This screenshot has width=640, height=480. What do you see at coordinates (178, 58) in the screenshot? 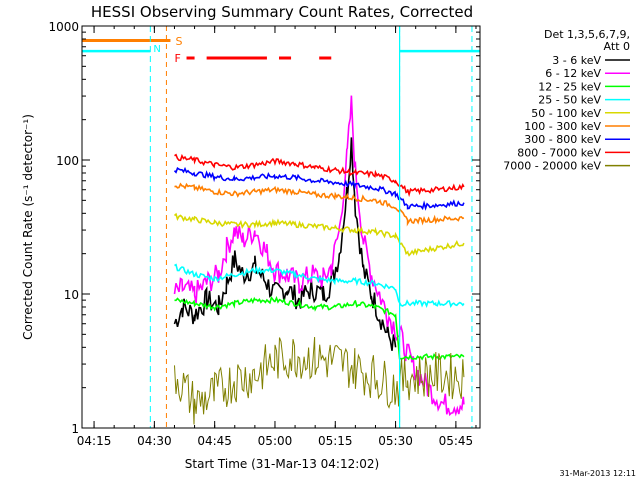
I see `flare-label: F` at bounding box center [178, 58].